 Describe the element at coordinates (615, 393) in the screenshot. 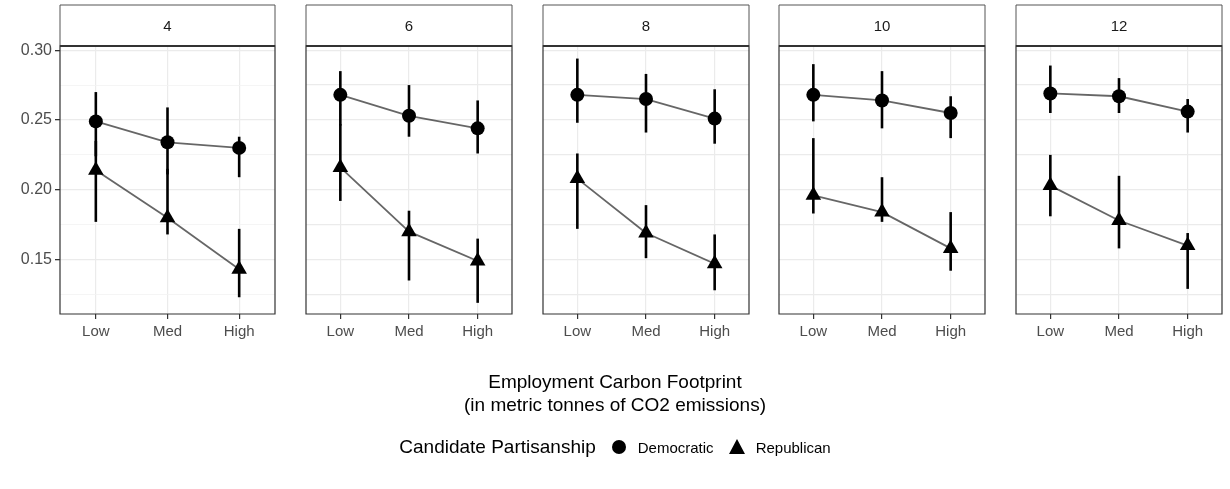

I see `x-axis-title: Employment Carbon Footprint (in metric tonnes of CO2 emissions)` at that location.